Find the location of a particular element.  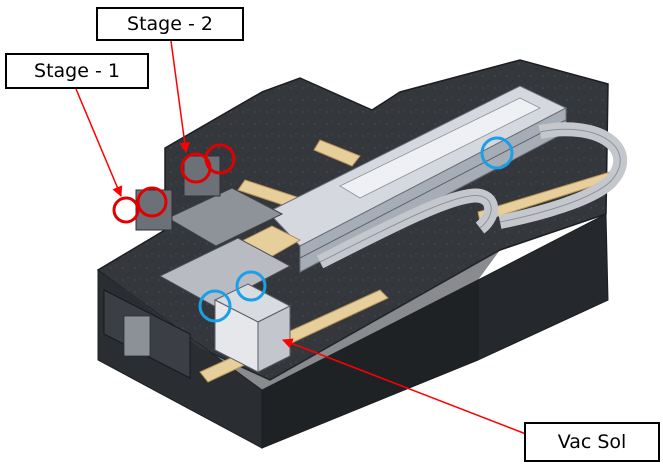

callout-vac-sol: Vac Sol is located at coordinates (592, 442).